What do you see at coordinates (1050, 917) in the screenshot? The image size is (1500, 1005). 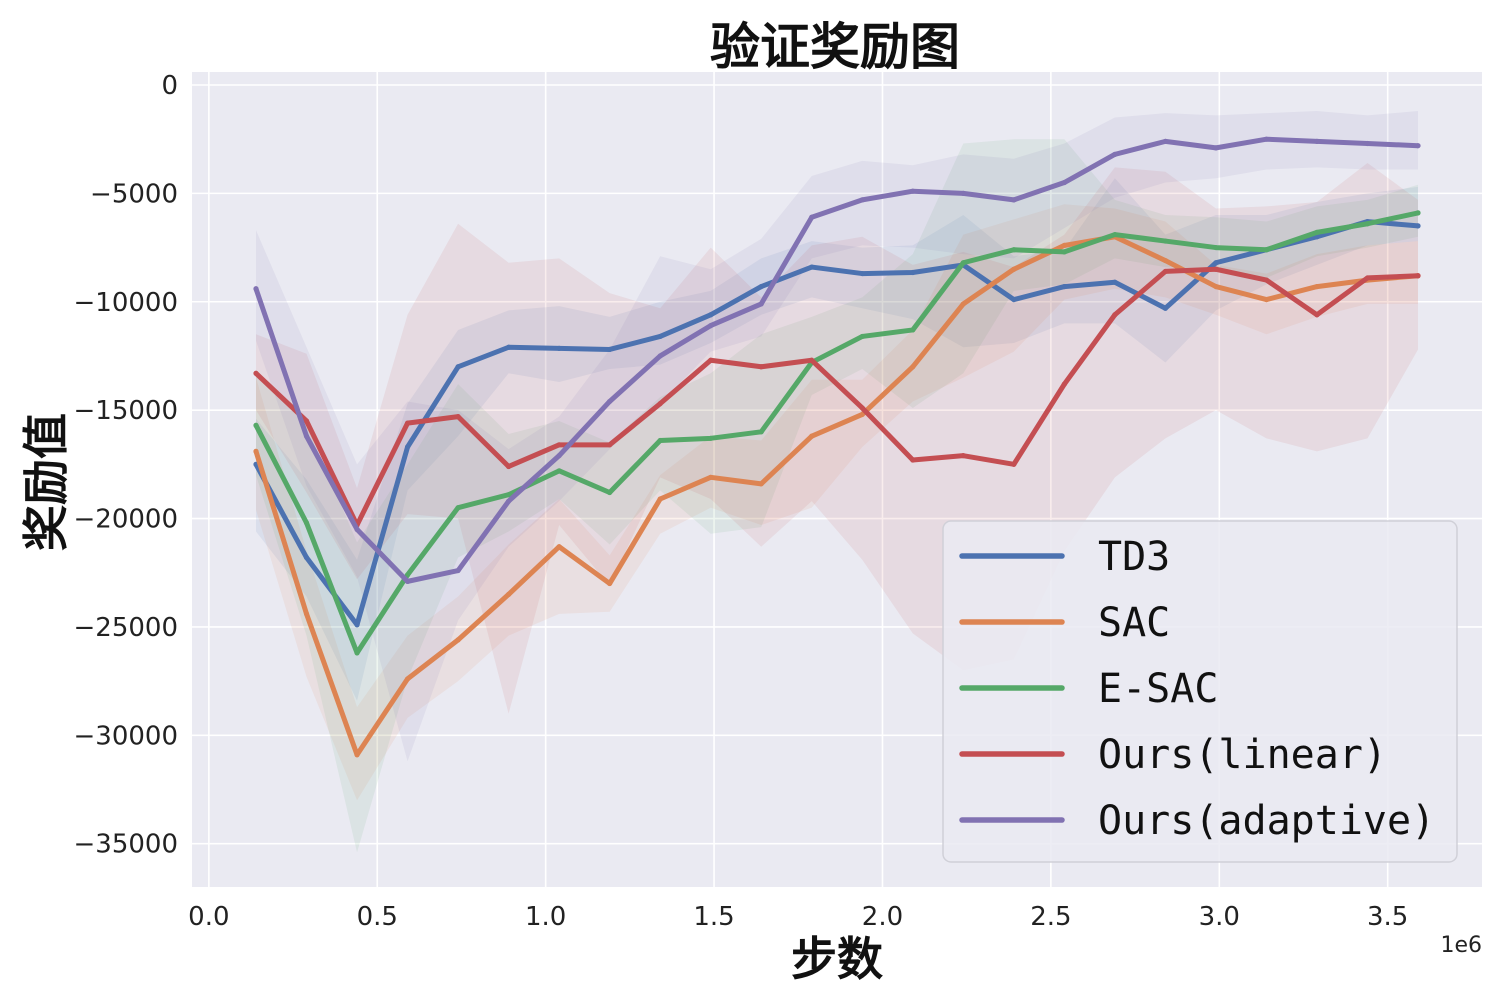 I see `x-tick-label: 2.5` at bounding box center [1050, 917].